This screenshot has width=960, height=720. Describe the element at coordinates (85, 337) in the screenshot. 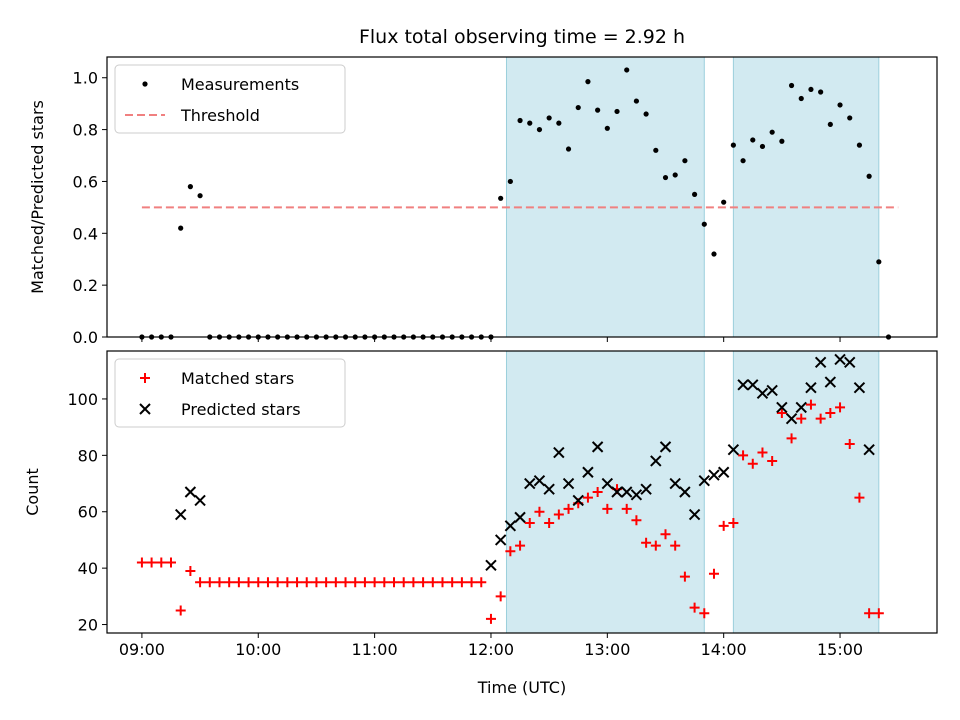

I see `top-y-tick-label-0: 0.0` at that location.